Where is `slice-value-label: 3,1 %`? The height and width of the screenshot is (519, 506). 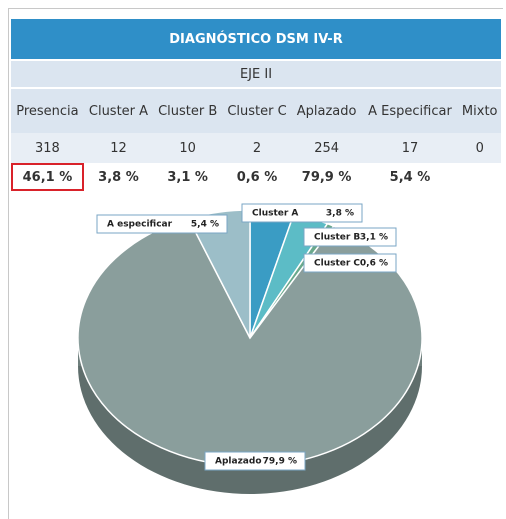 slice-value-label: 3,1 % is located at coordinates (374, 238).